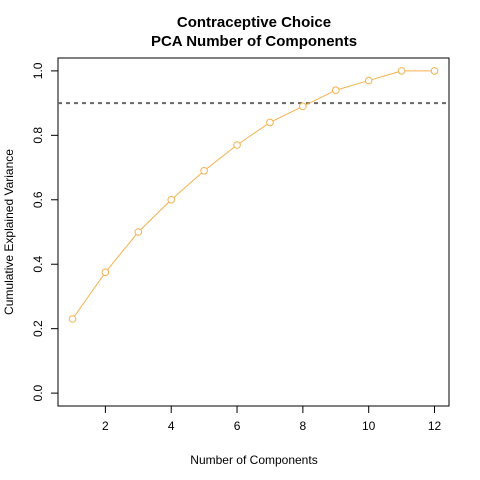 The height and width of the screenshot is (480, 480). I want to click on x-tick-label: 2, so click(105, 426).